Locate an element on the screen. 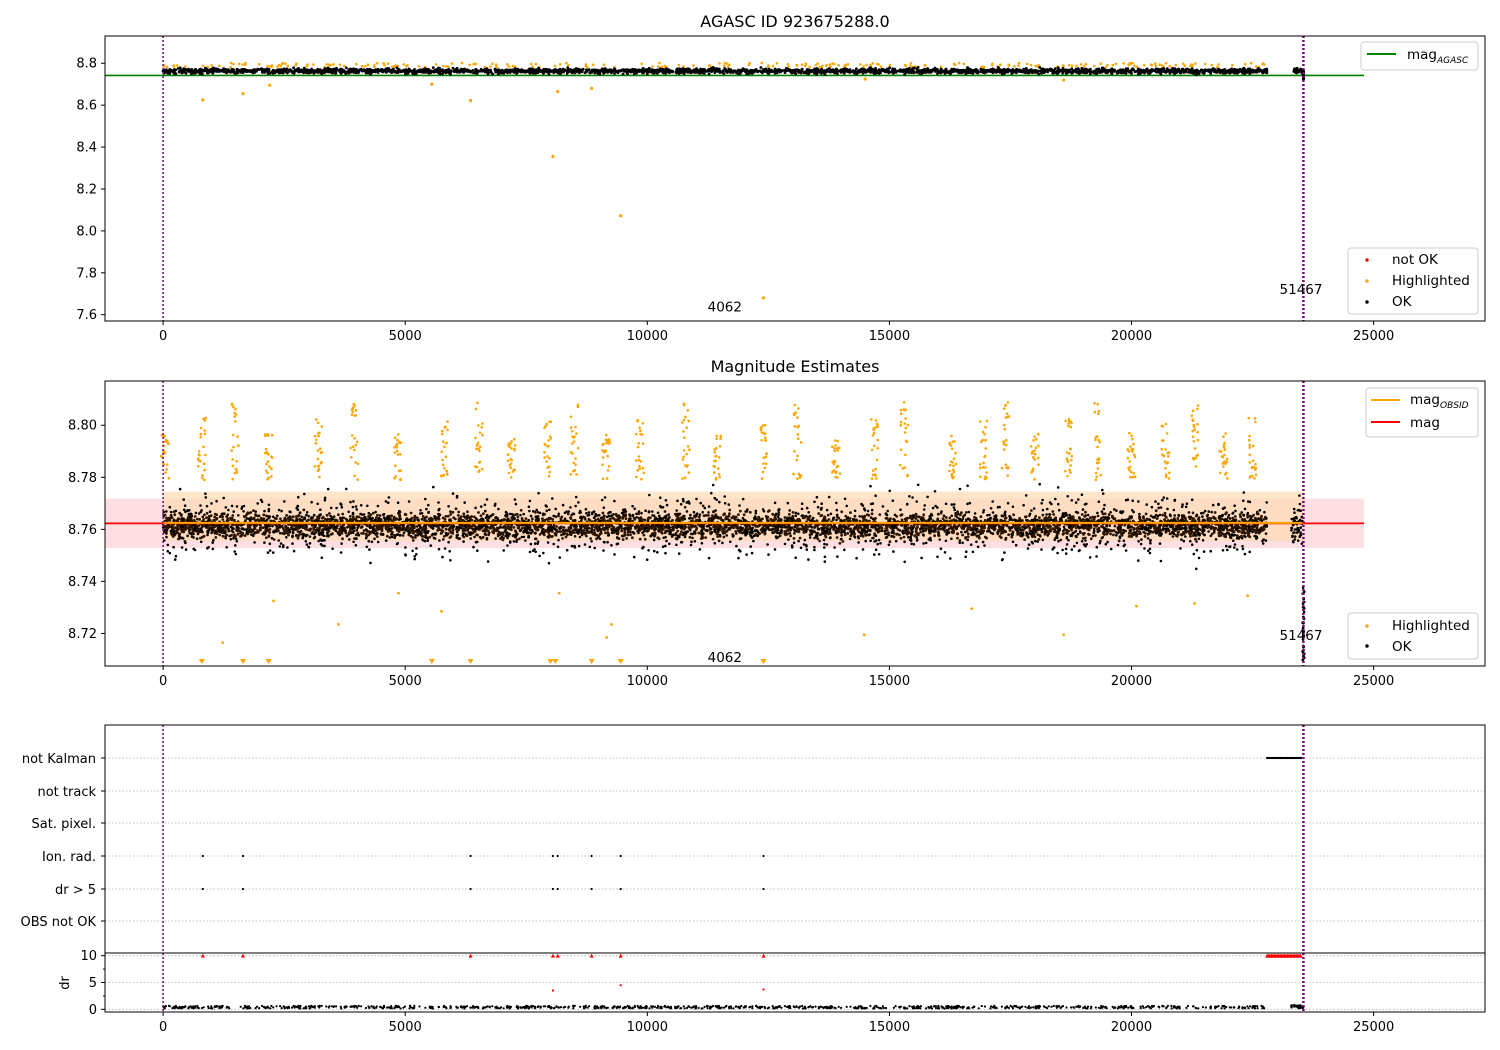 The image size is (1500, 1050). agasc-ytick-label-3: 8.2 is located at coordinates (86, 189).